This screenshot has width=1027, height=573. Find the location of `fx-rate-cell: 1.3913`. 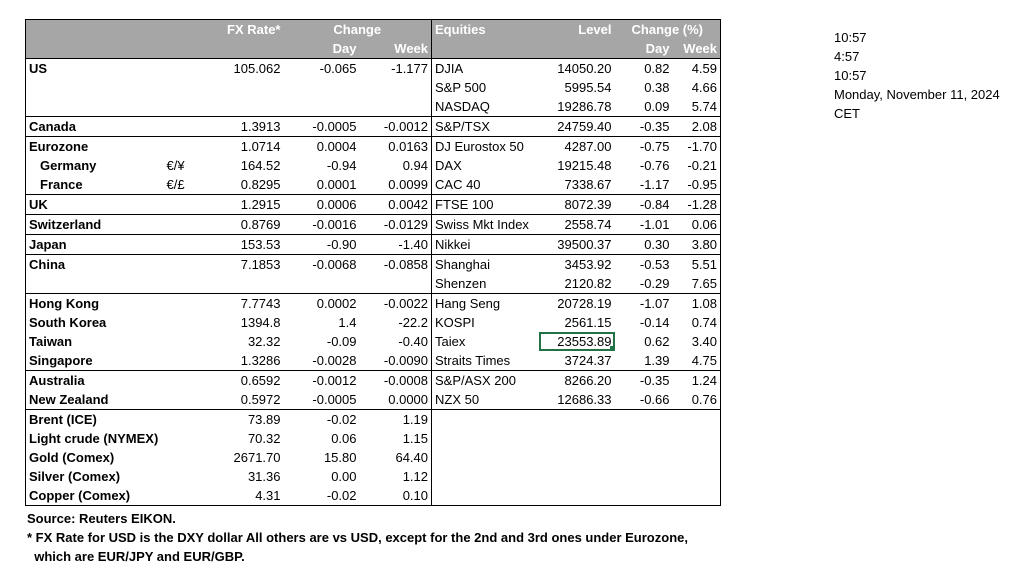

fx-rate-cell: 1.3913 is located at coordinates (241, 126).